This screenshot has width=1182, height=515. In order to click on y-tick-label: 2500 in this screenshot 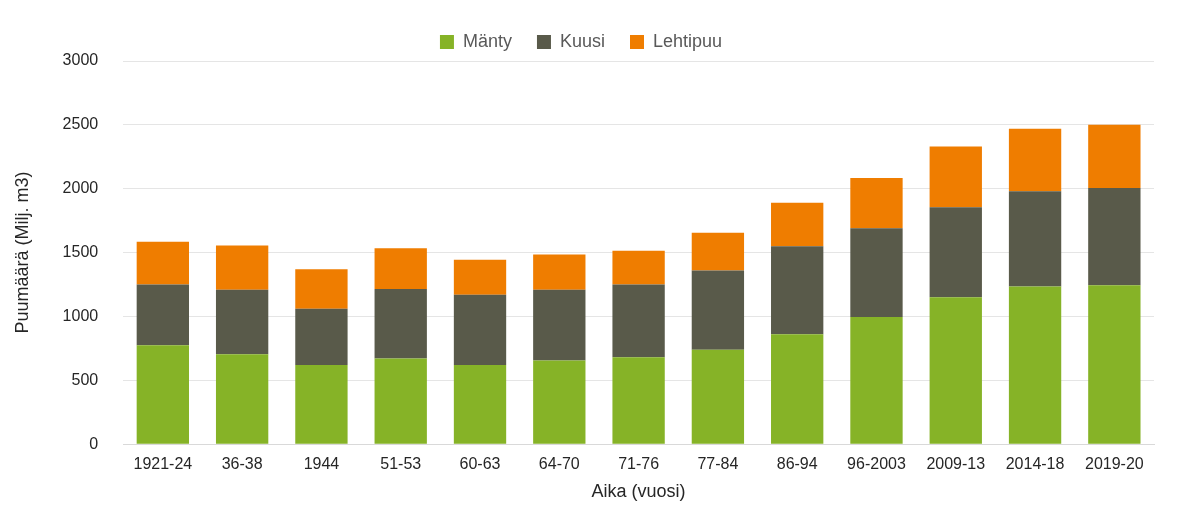, I will do `click(80, 124)`.